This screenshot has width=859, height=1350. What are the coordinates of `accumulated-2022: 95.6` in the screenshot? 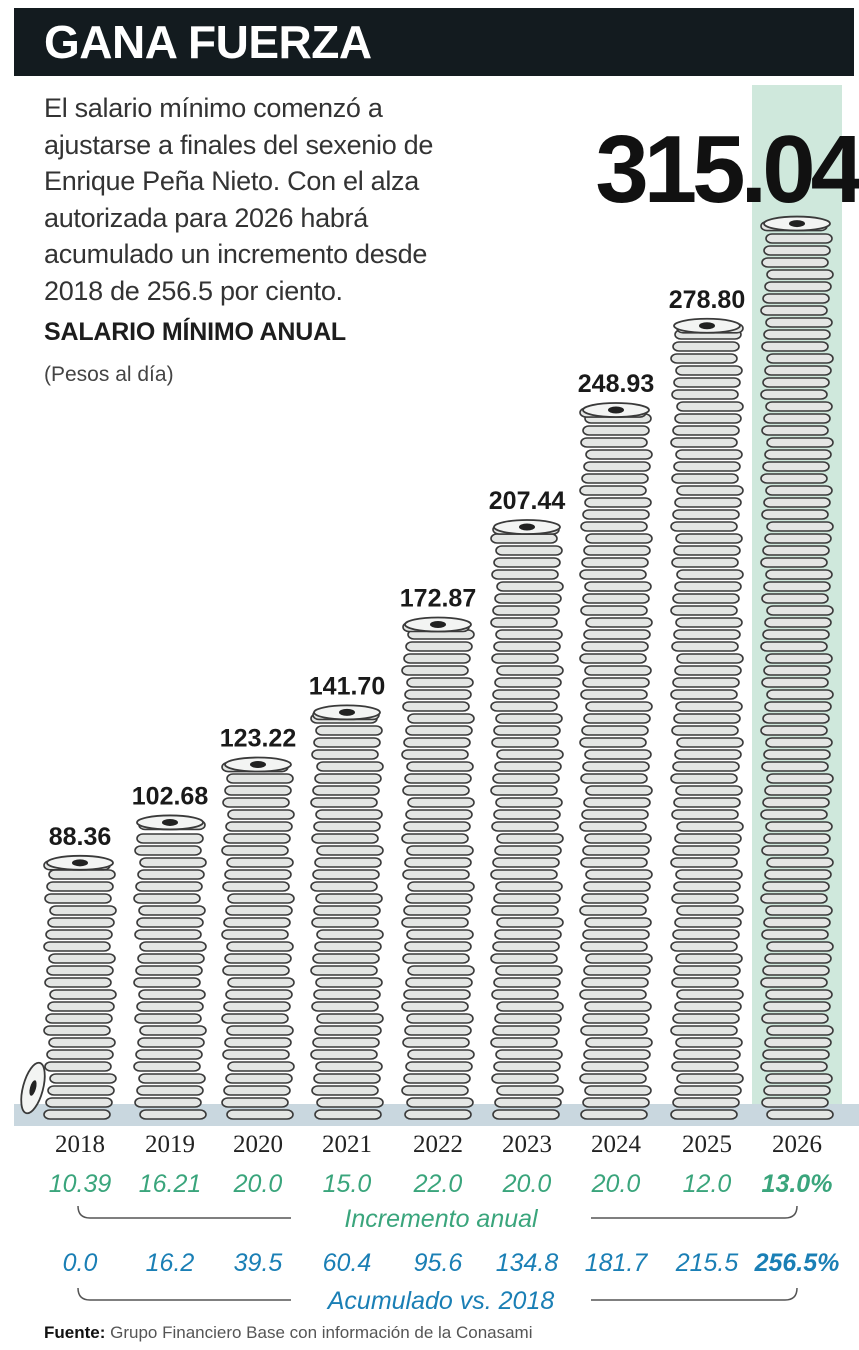 It's located at (438, 1263).